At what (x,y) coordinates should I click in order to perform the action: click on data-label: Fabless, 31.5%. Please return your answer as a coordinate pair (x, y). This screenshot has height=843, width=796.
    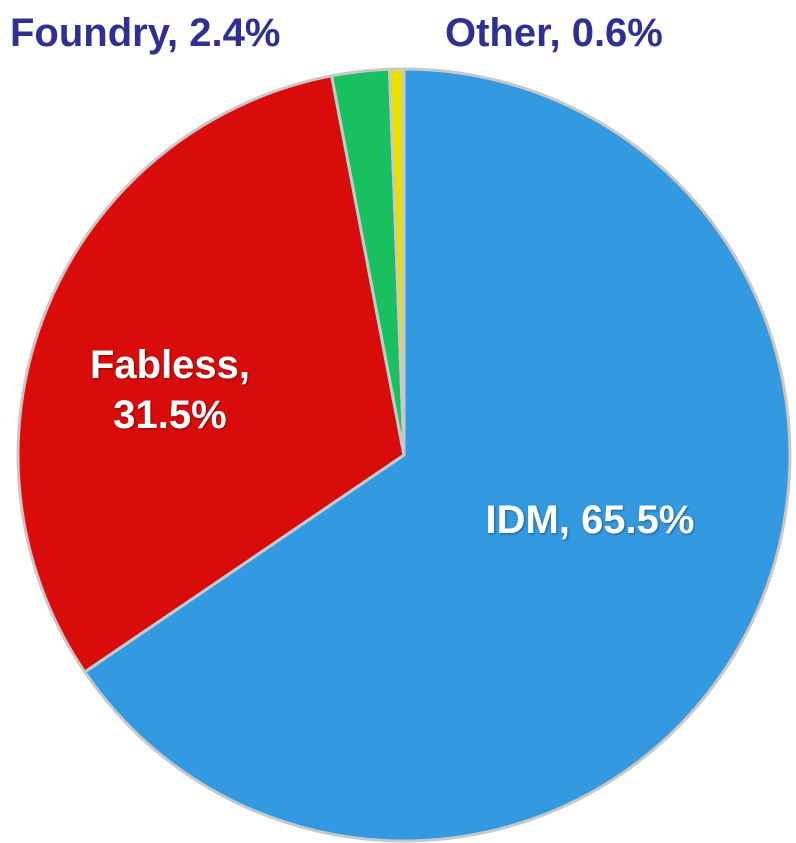
    Looking at the image, I should click on (170, 390).